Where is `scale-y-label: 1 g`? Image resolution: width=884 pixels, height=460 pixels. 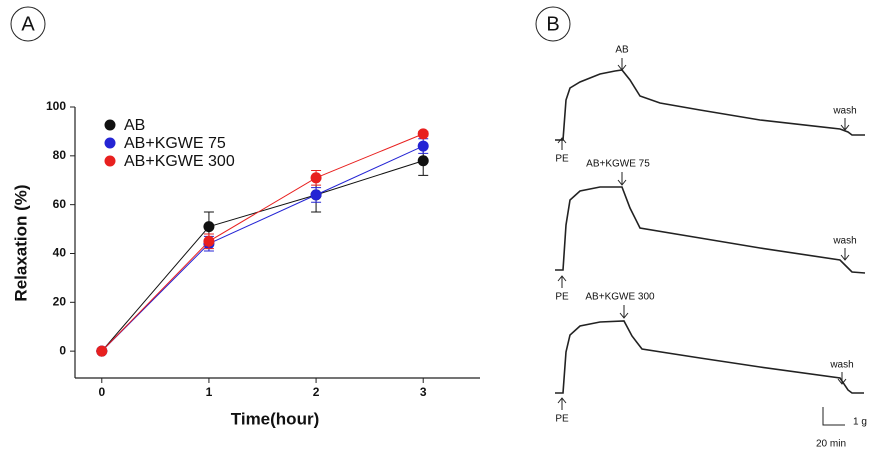 scale-y-label: 1 g is located at coordinates (860, 422).